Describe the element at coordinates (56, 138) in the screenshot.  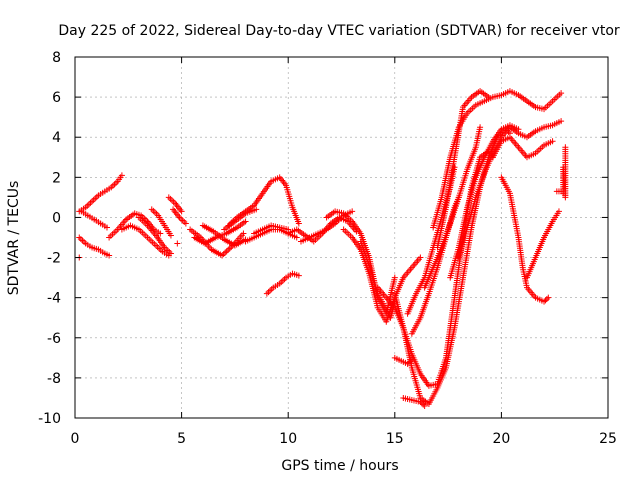
I see `y-tick-label: 4` at that location.